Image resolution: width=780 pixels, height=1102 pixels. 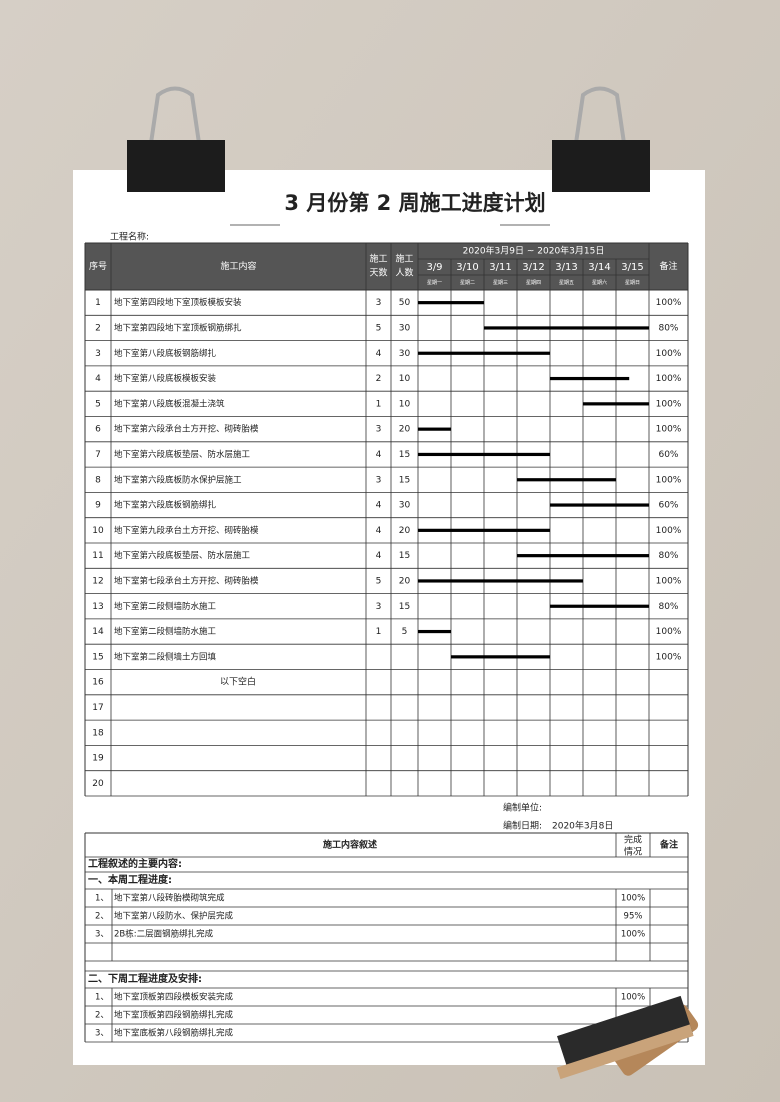 I want to click on header-date: 3/14, so click(x=599, y=267).